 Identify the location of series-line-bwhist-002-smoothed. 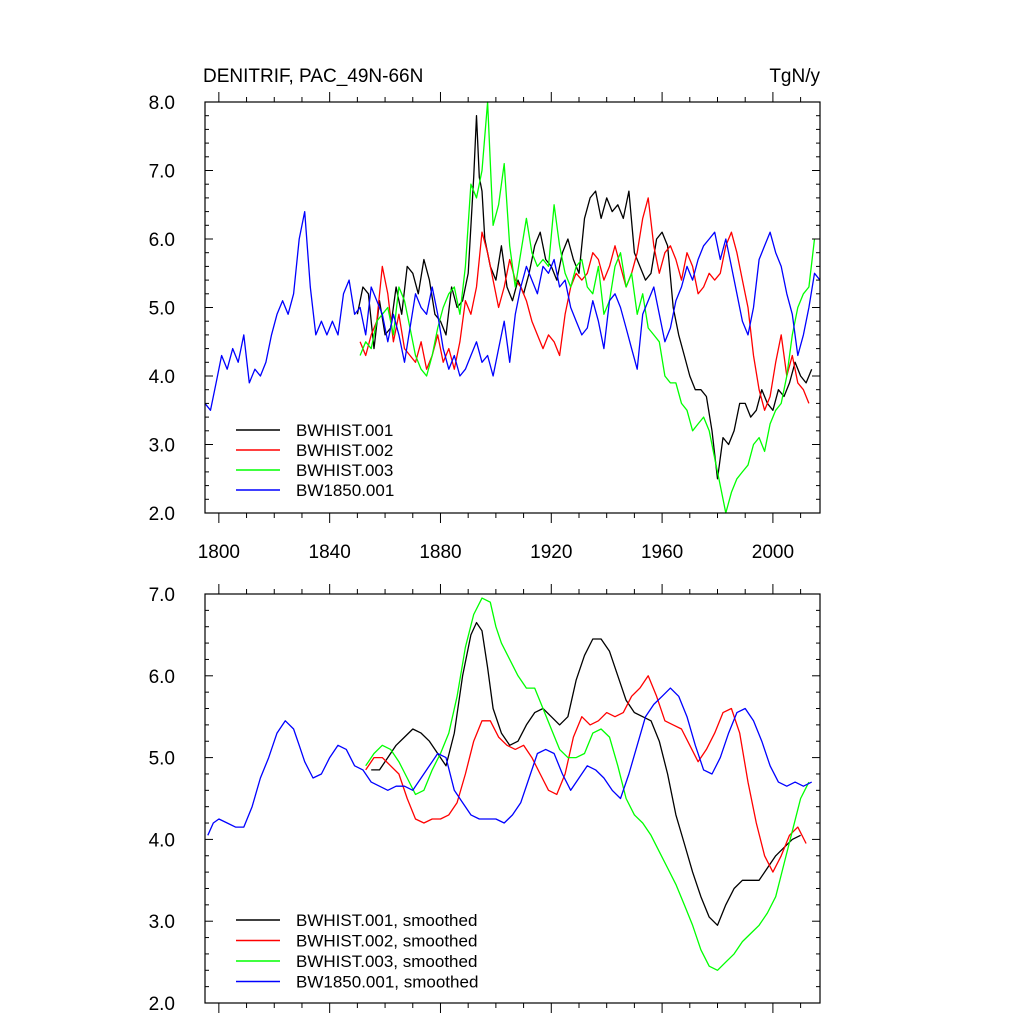
(586, 774).